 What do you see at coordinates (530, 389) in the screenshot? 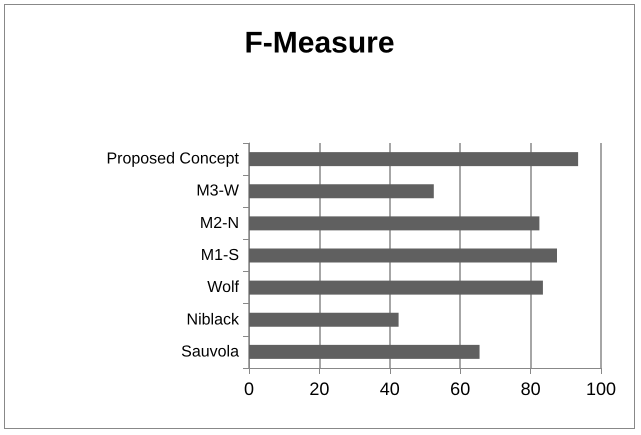
I see `x-tick-label: 80` at bounding box center [530, 389].